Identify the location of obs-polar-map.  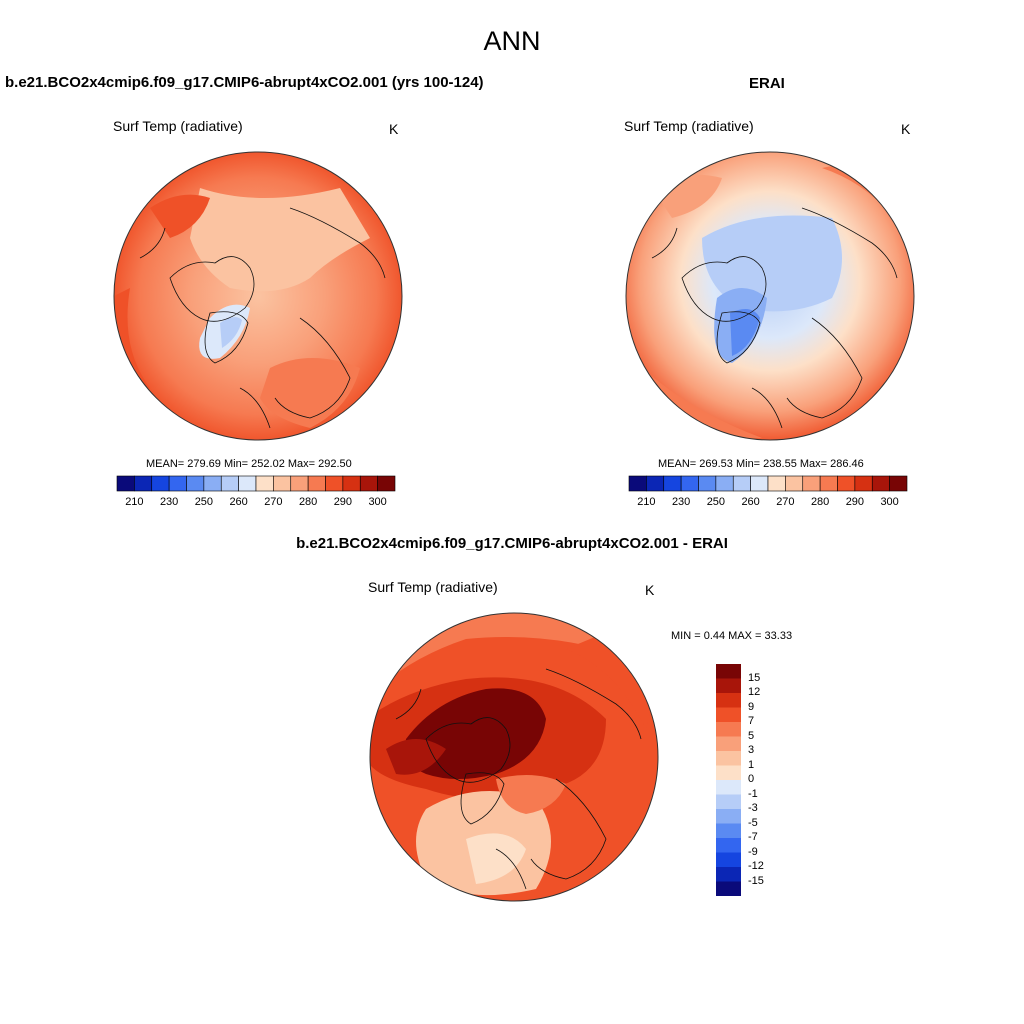
(770, 296).